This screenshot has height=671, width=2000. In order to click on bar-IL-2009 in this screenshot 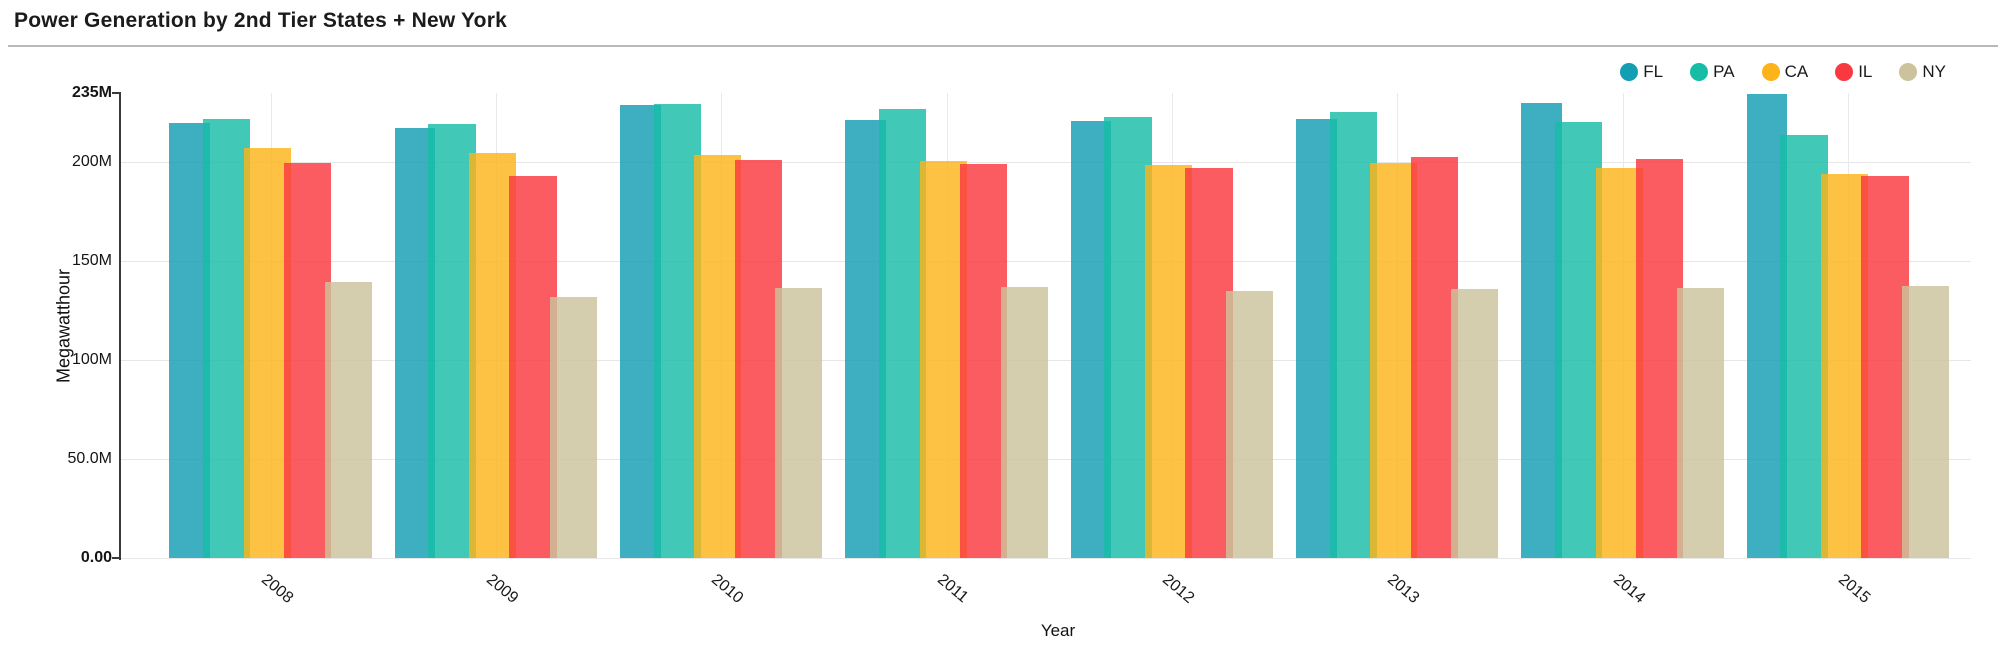, I will do `click(533, 367)`.